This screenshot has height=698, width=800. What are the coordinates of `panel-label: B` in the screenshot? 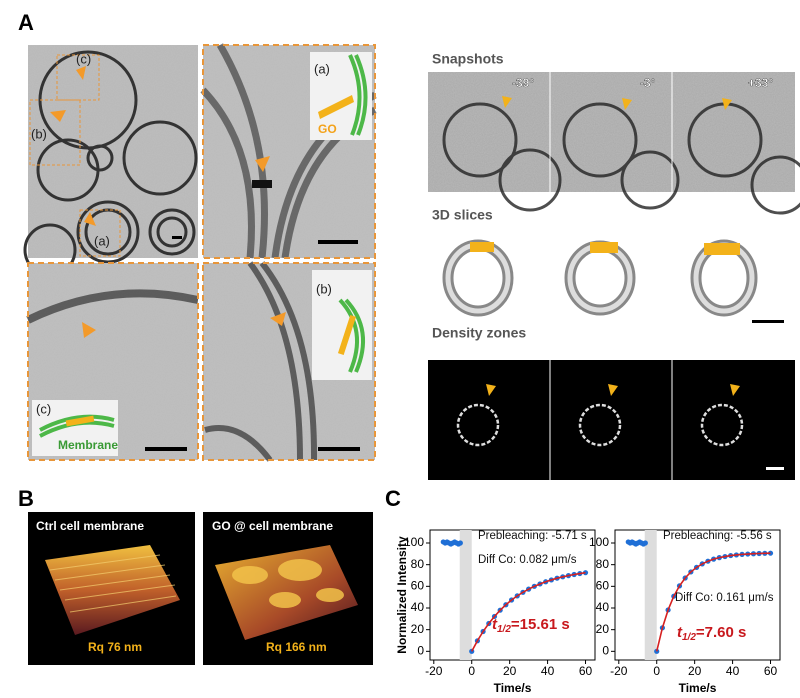 It's located at (26, 498).